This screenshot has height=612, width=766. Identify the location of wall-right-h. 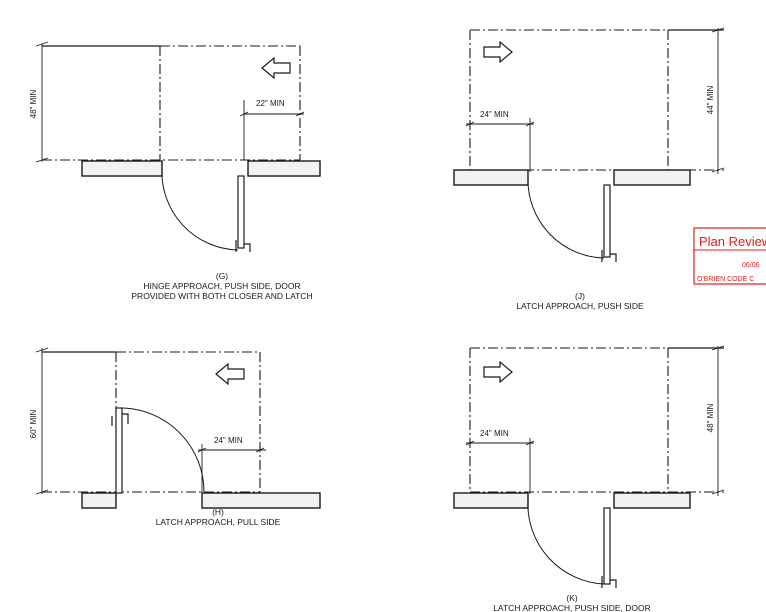
(261, 500).